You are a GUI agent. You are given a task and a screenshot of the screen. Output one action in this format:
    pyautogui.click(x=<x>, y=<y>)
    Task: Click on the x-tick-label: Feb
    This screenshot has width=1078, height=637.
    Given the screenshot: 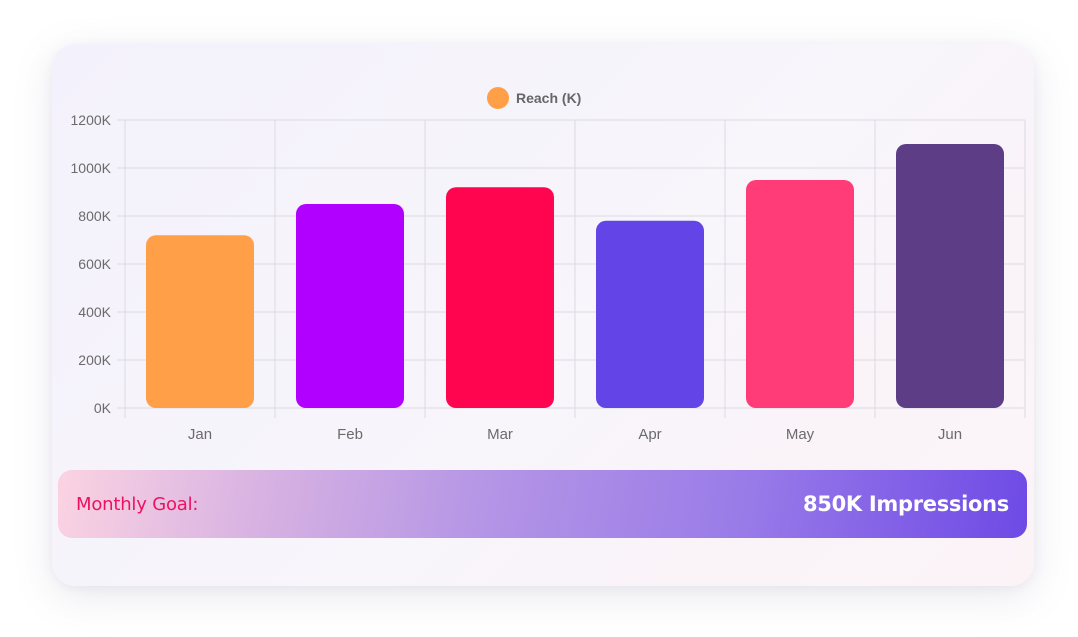 What is the action you would take?
    pyautogui.click(x=350, y=434)
    